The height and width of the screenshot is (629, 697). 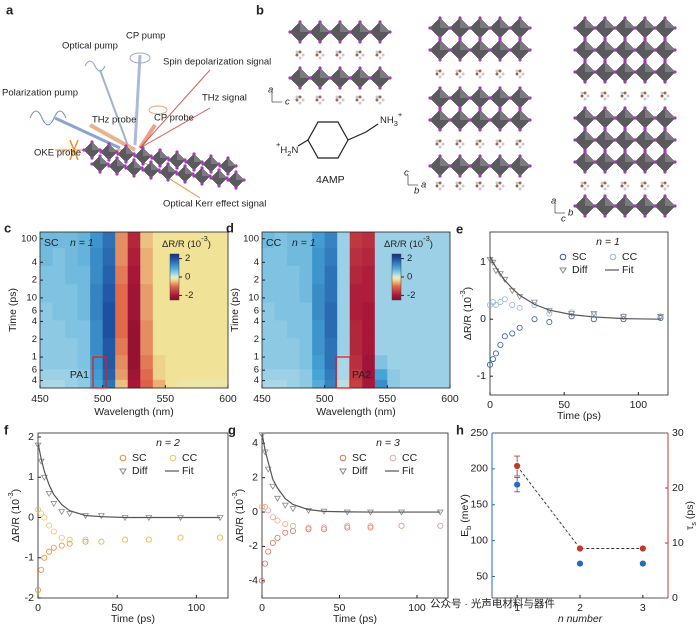 I want to click on plot-frame, so click(x=356, y=310).